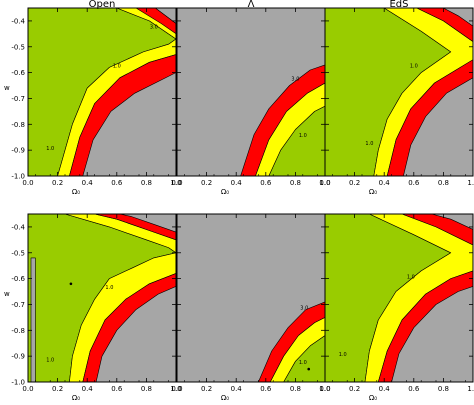 The height and width of the screenshot is (405, 474). What do you see at coordinates (398, 5) in the screenshot?
I see `panel-title: EdS` at bounding box center [398, 5].